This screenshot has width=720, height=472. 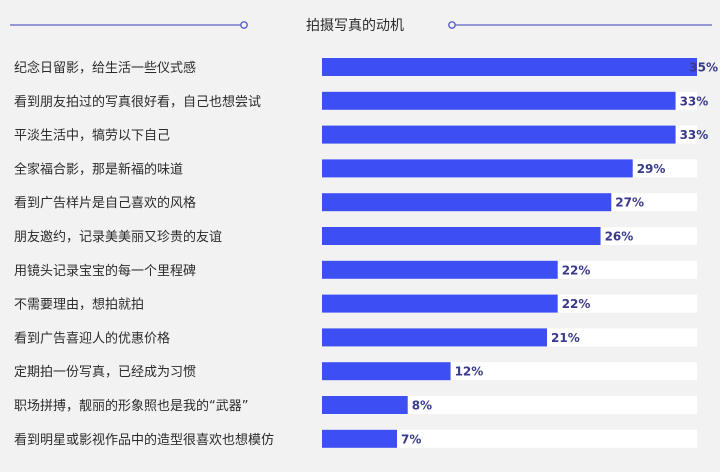 I want to click on category-label: 职场拼搏，靓丽的形象照也是我的“武器”, so click(x=131, y=406).